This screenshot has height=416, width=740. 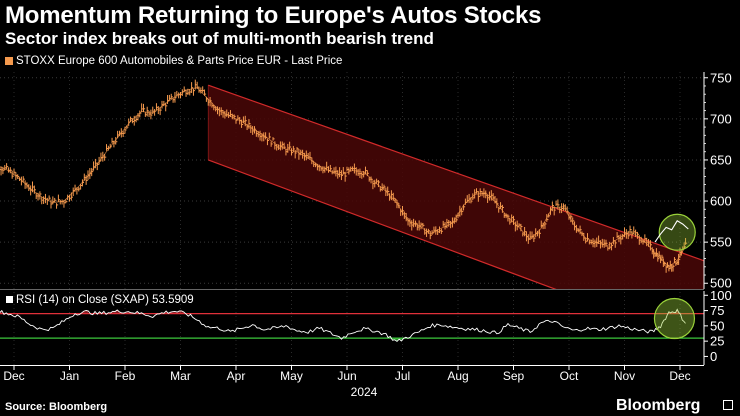 I want to click on breakout-highlight, so click(x=677, y=232).